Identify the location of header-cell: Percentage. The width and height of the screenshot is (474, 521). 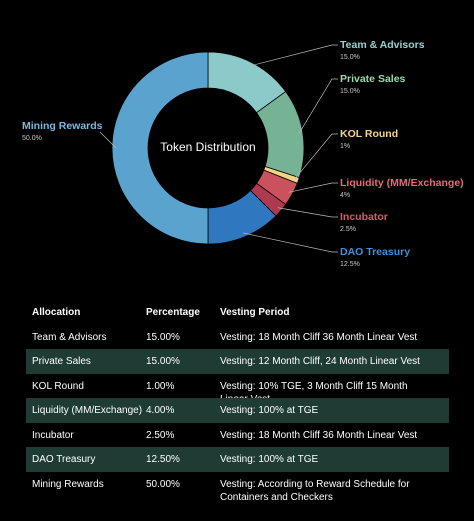
(173, 312).